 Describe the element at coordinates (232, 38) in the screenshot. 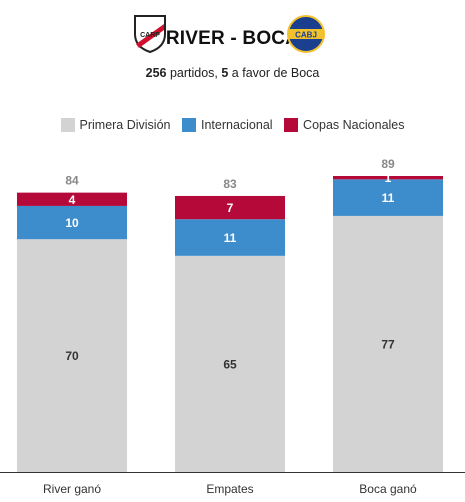

I see `chart-title: RIVER - BOCA` at that location.